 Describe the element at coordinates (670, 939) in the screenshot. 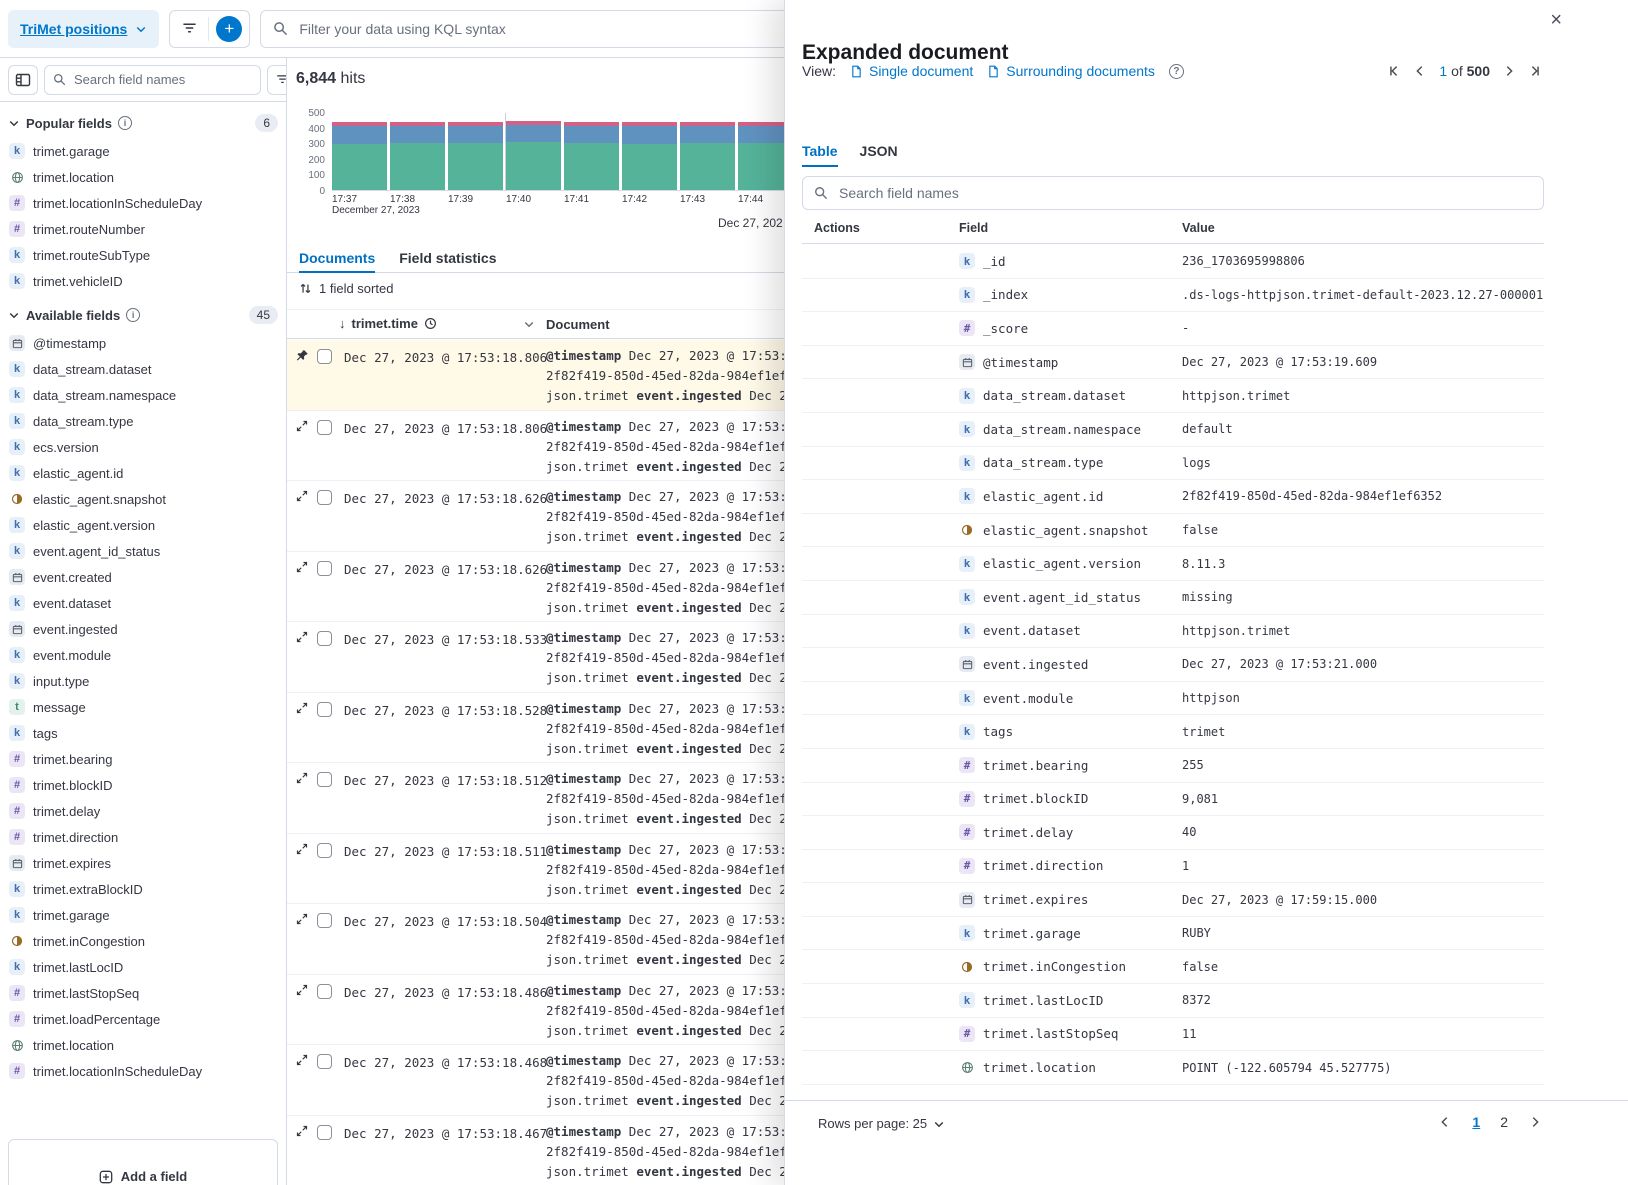

I see `document-preview-line: 2f82f419-850d-45ed-82da-984ef1ef6` at that location.